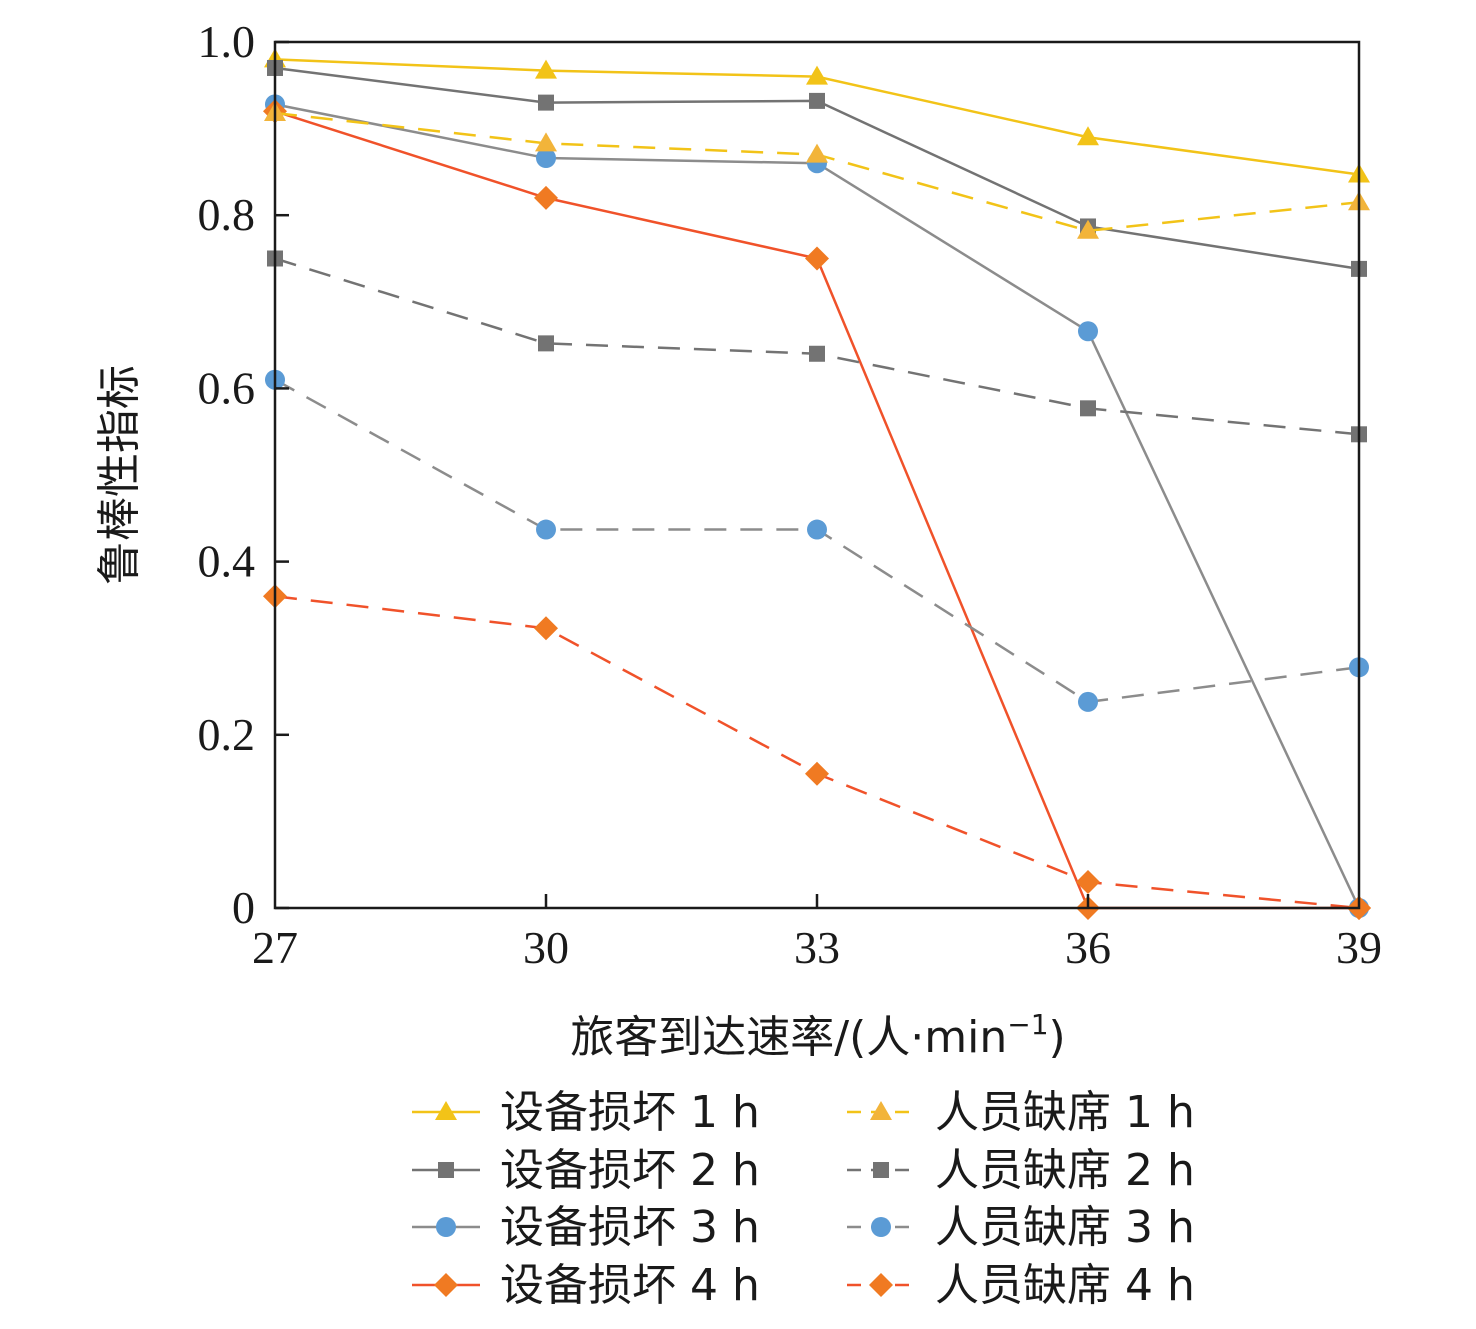 The image size is (1476, 1329). Describe the element at coordinates (1065, 1227) in the screenshot. I see `legend-label: 人员缺席 3 h` at that location.